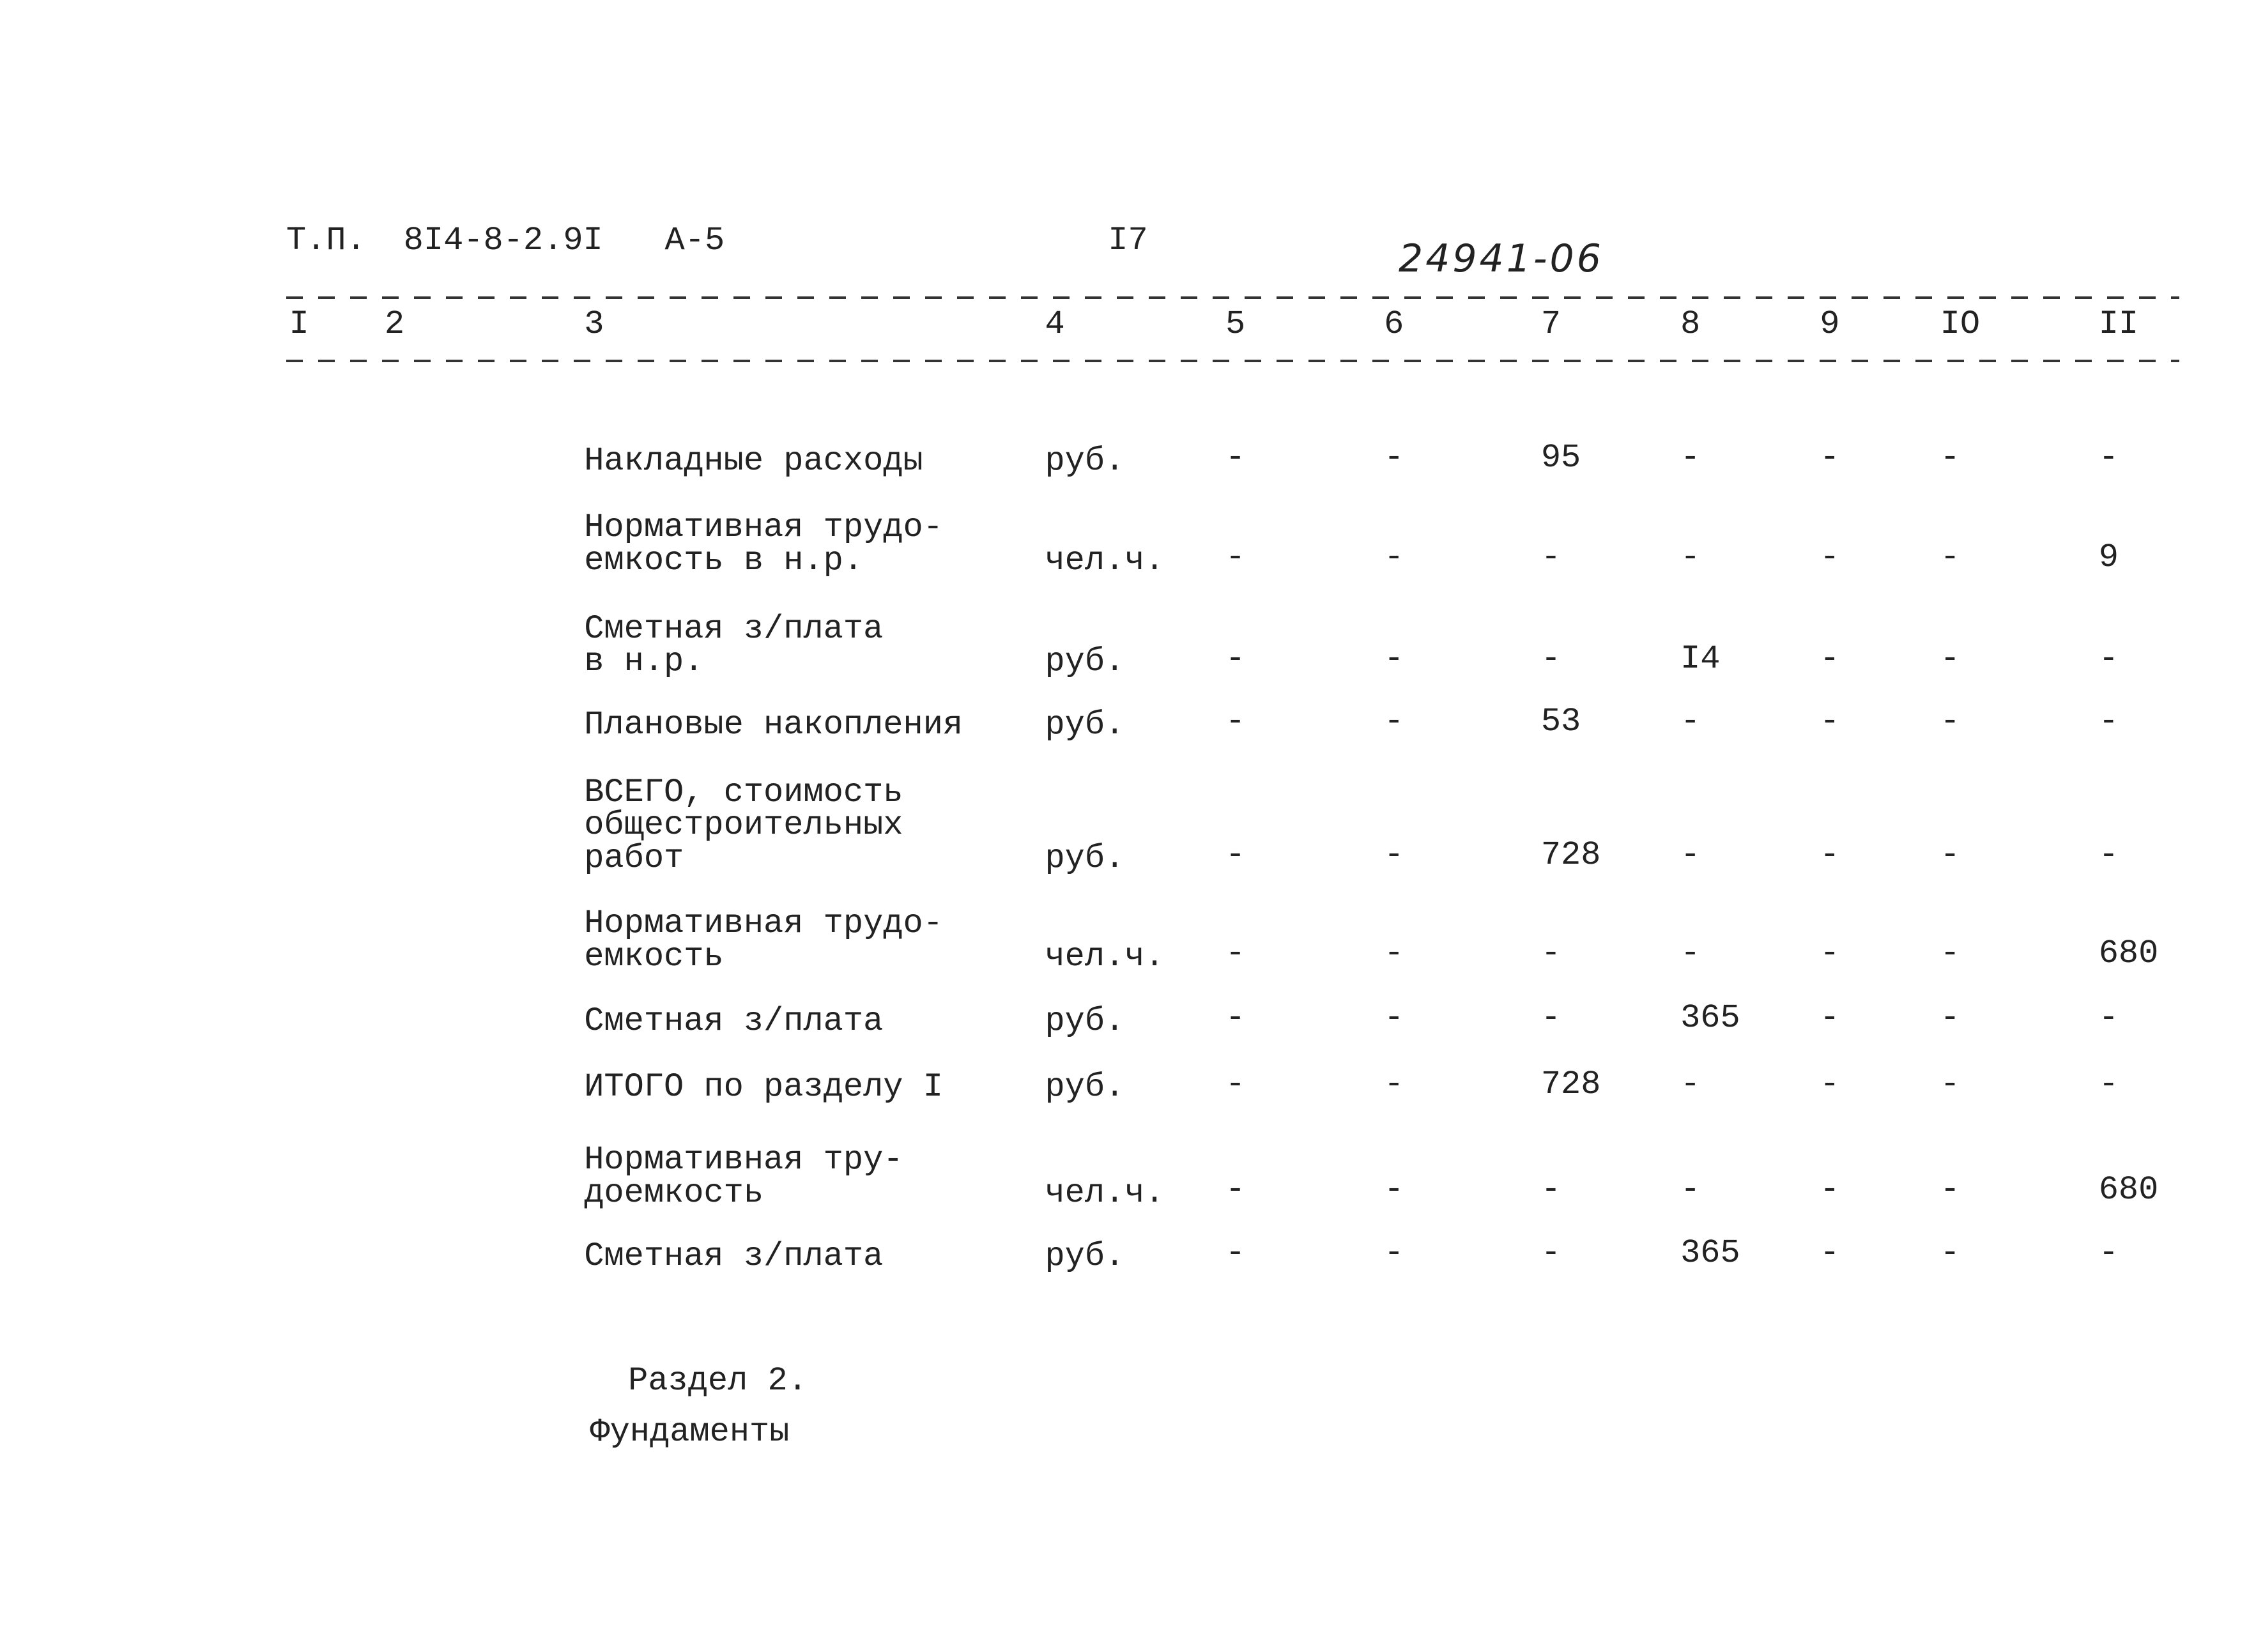  What do you see at coordinates (763, 924) in the screenshot?
I see `row-name: Нормативная трудо-` at bounding box center [763, 924].